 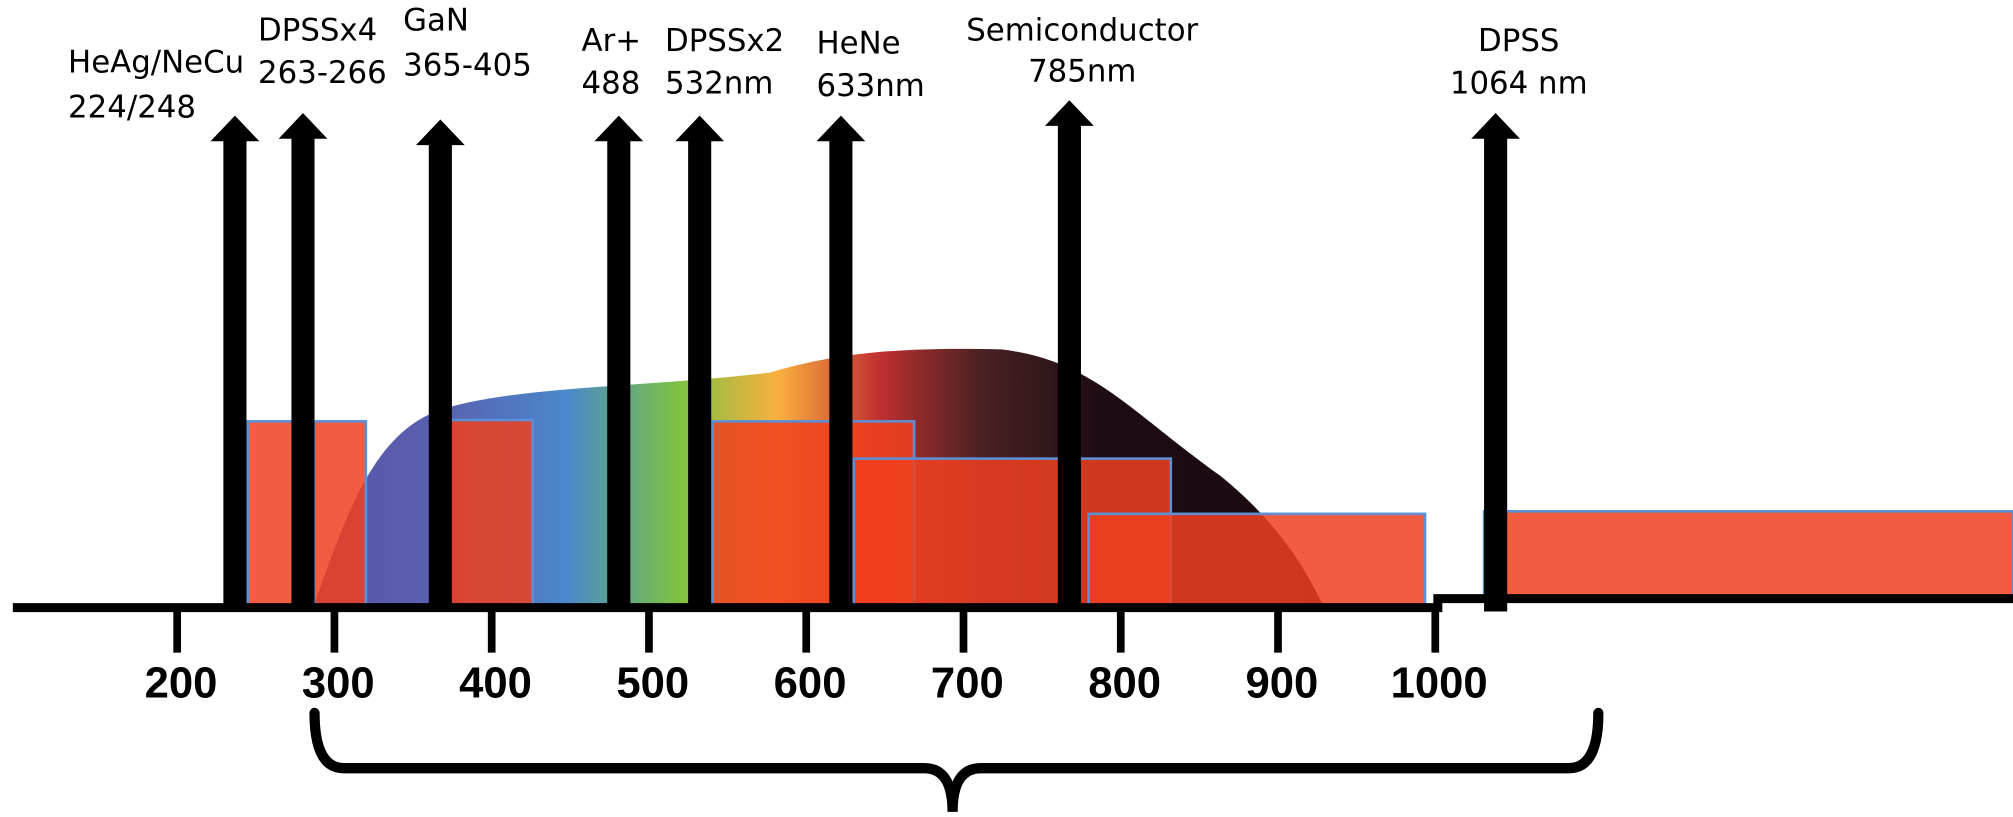 I want to click on tick-label: 300, so click(x=338, y=682).